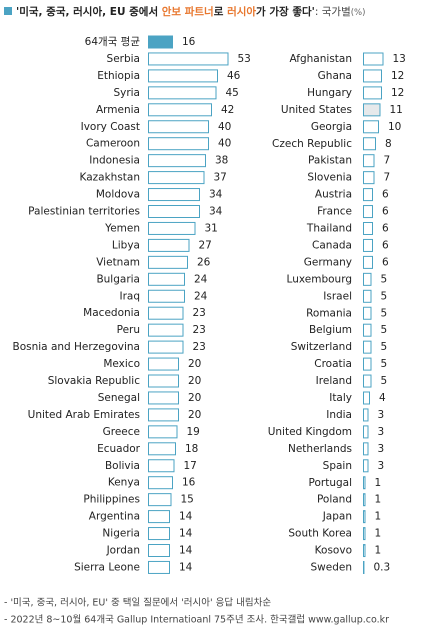 Image resolution: width=426 pixels, height=632 pixels. I want to click on category-label: Cameroon, so click(113, 144).